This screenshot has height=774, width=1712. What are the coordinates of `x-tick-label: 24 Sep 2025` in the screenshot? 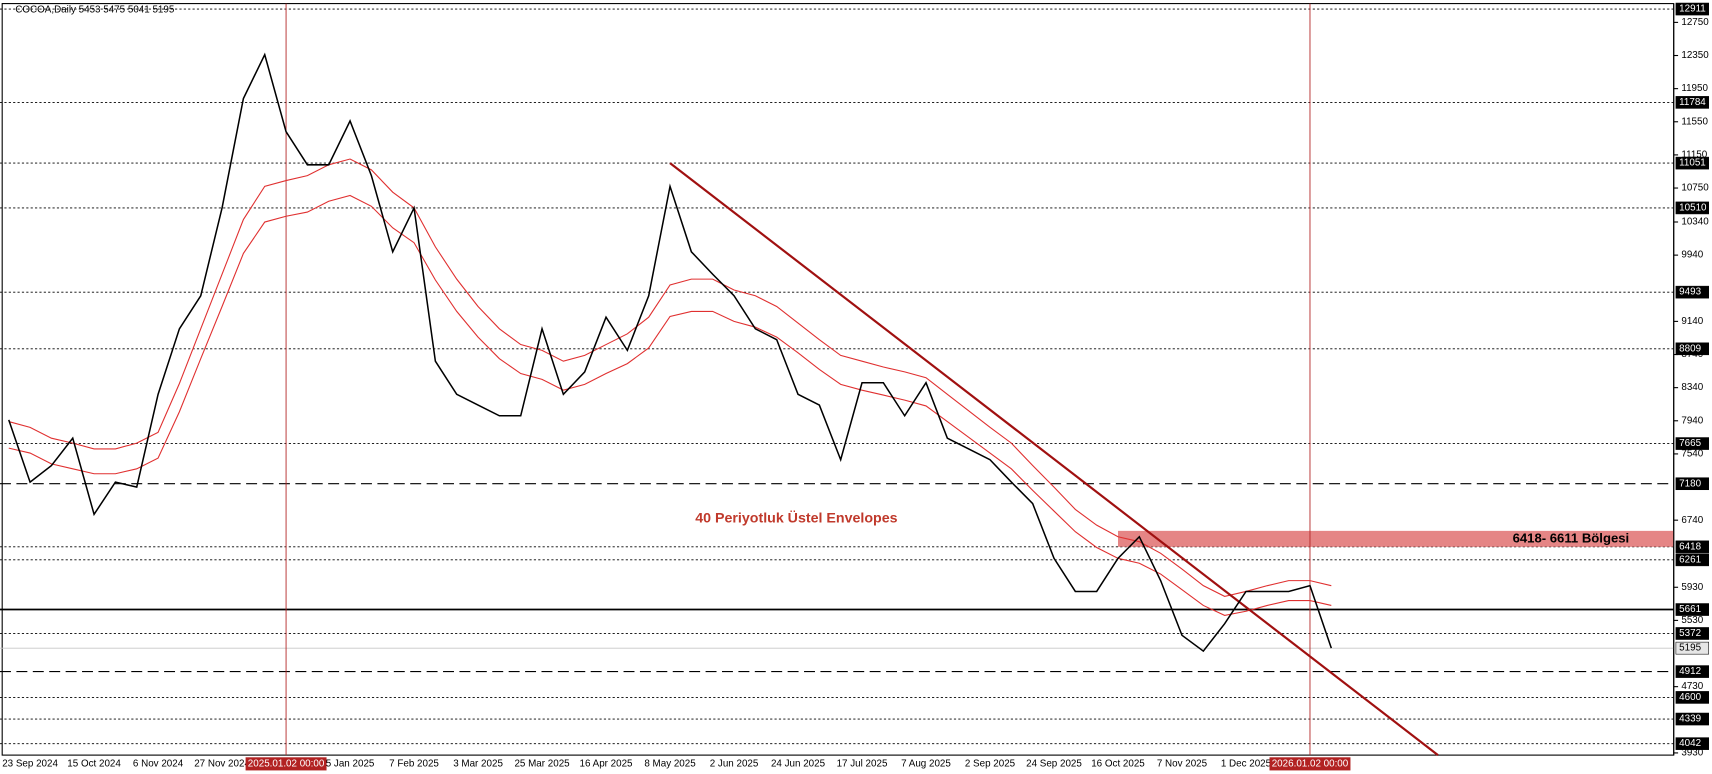 It's located at (1054, 763).